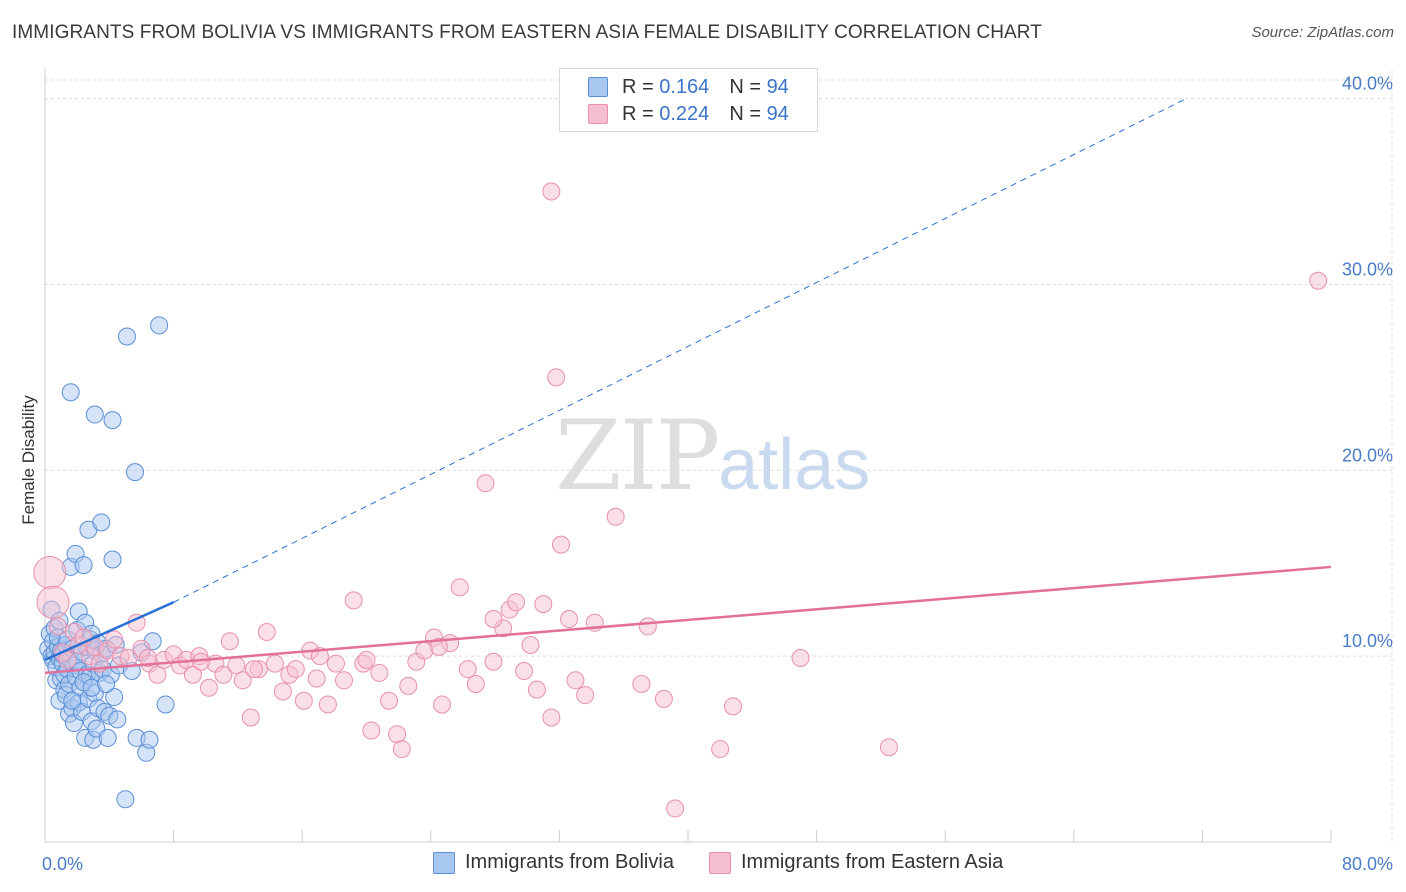 The image size is (1406, 892). I want to click on correlation-legend: R = 0.164 N = 94 R = 0.224 N = 94, so click(688, 100).